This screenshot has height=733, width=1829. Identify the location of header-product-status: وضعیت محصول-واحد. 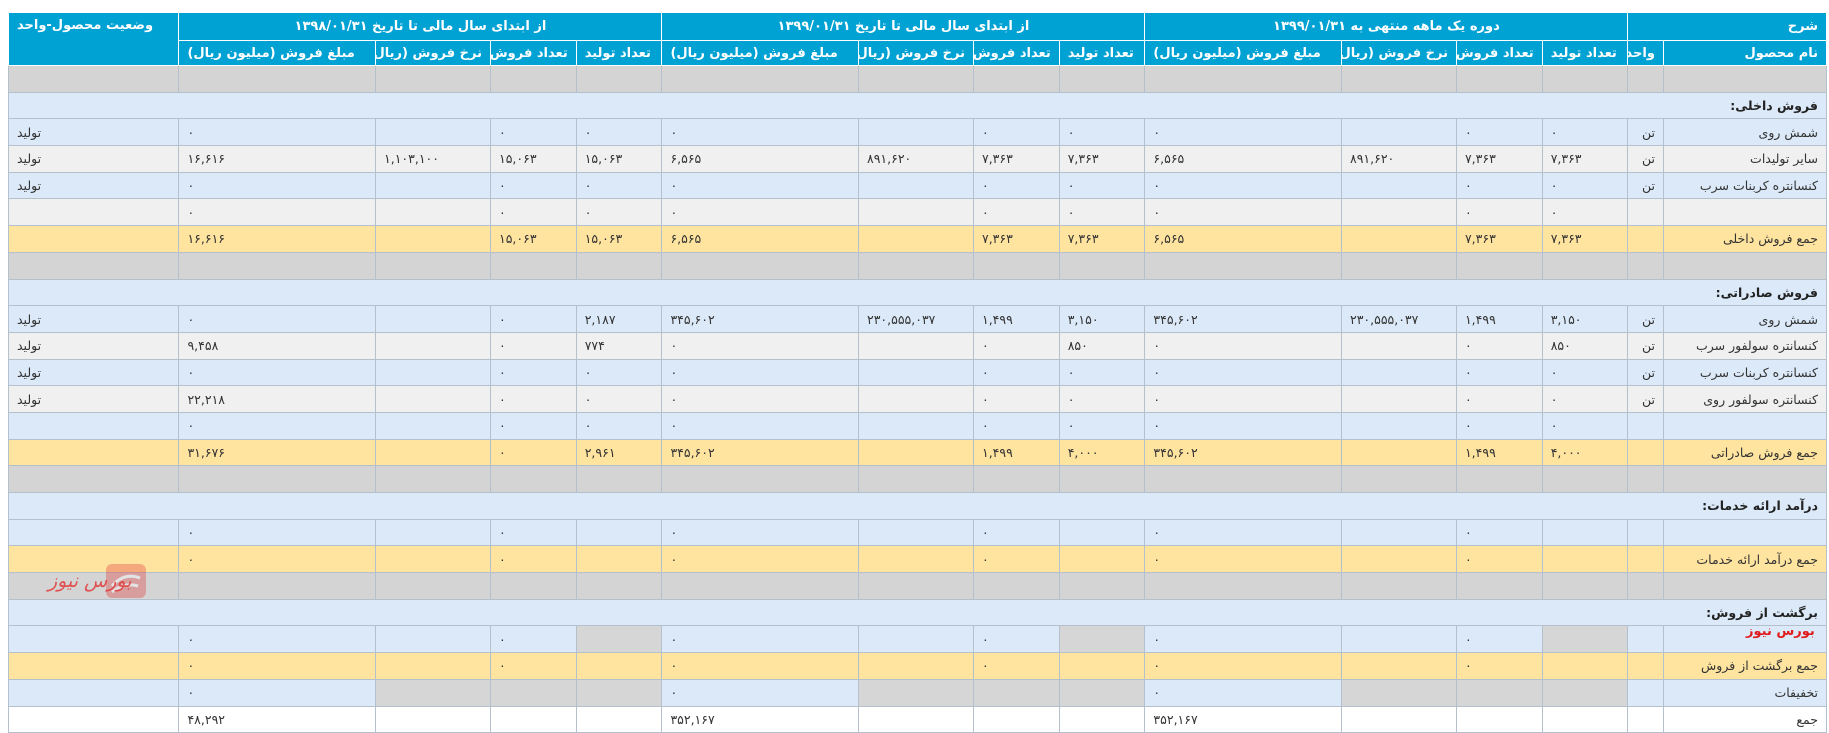
(93, 39).